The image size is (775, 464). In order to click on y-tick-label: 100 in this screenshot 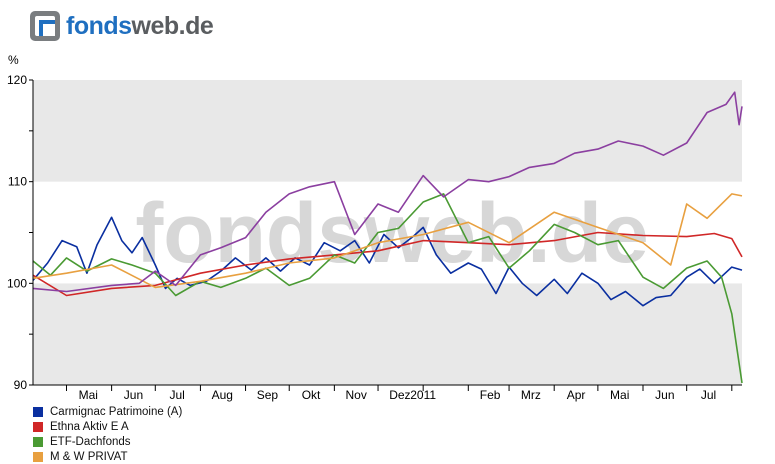, I will do `click(17, 283)`.